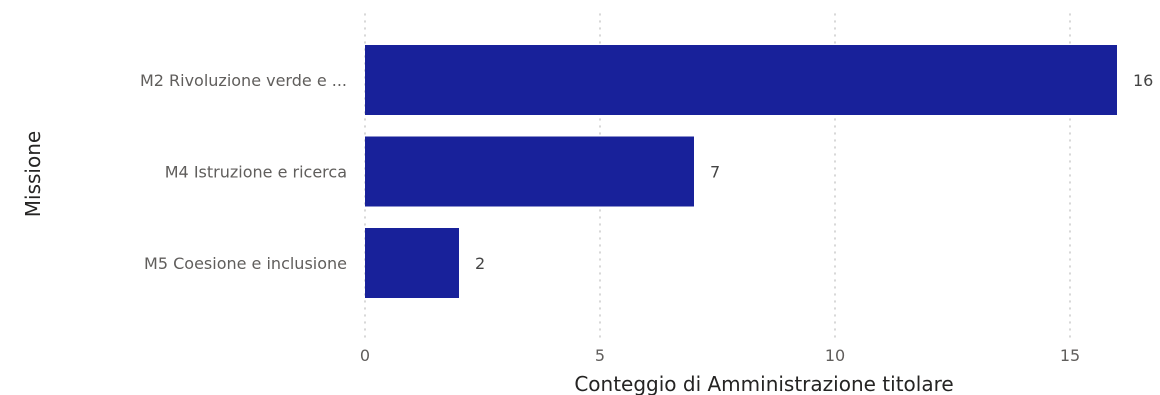  Describe the element at coordinates (763, 383) in the screenshot. I see `x-axis-title: Conteggio di Amministrazione titolare` at that location.